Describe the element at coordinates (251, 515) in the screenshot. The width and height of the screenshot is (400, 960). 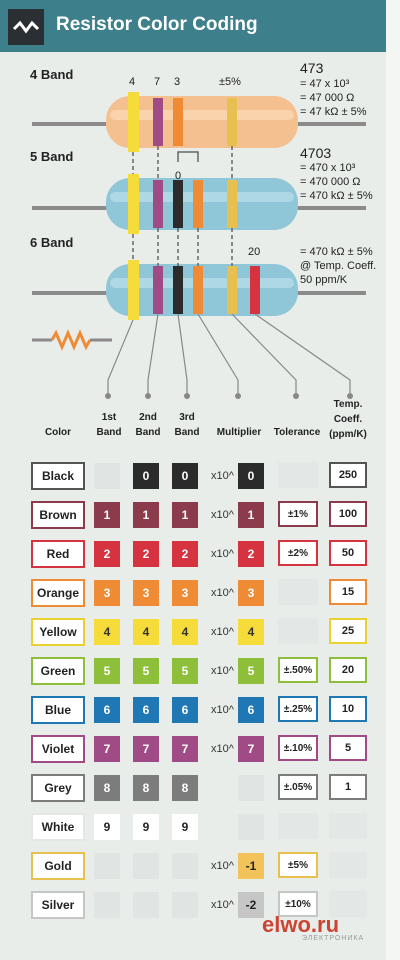
I see `multiplier-value: 1` at that location.